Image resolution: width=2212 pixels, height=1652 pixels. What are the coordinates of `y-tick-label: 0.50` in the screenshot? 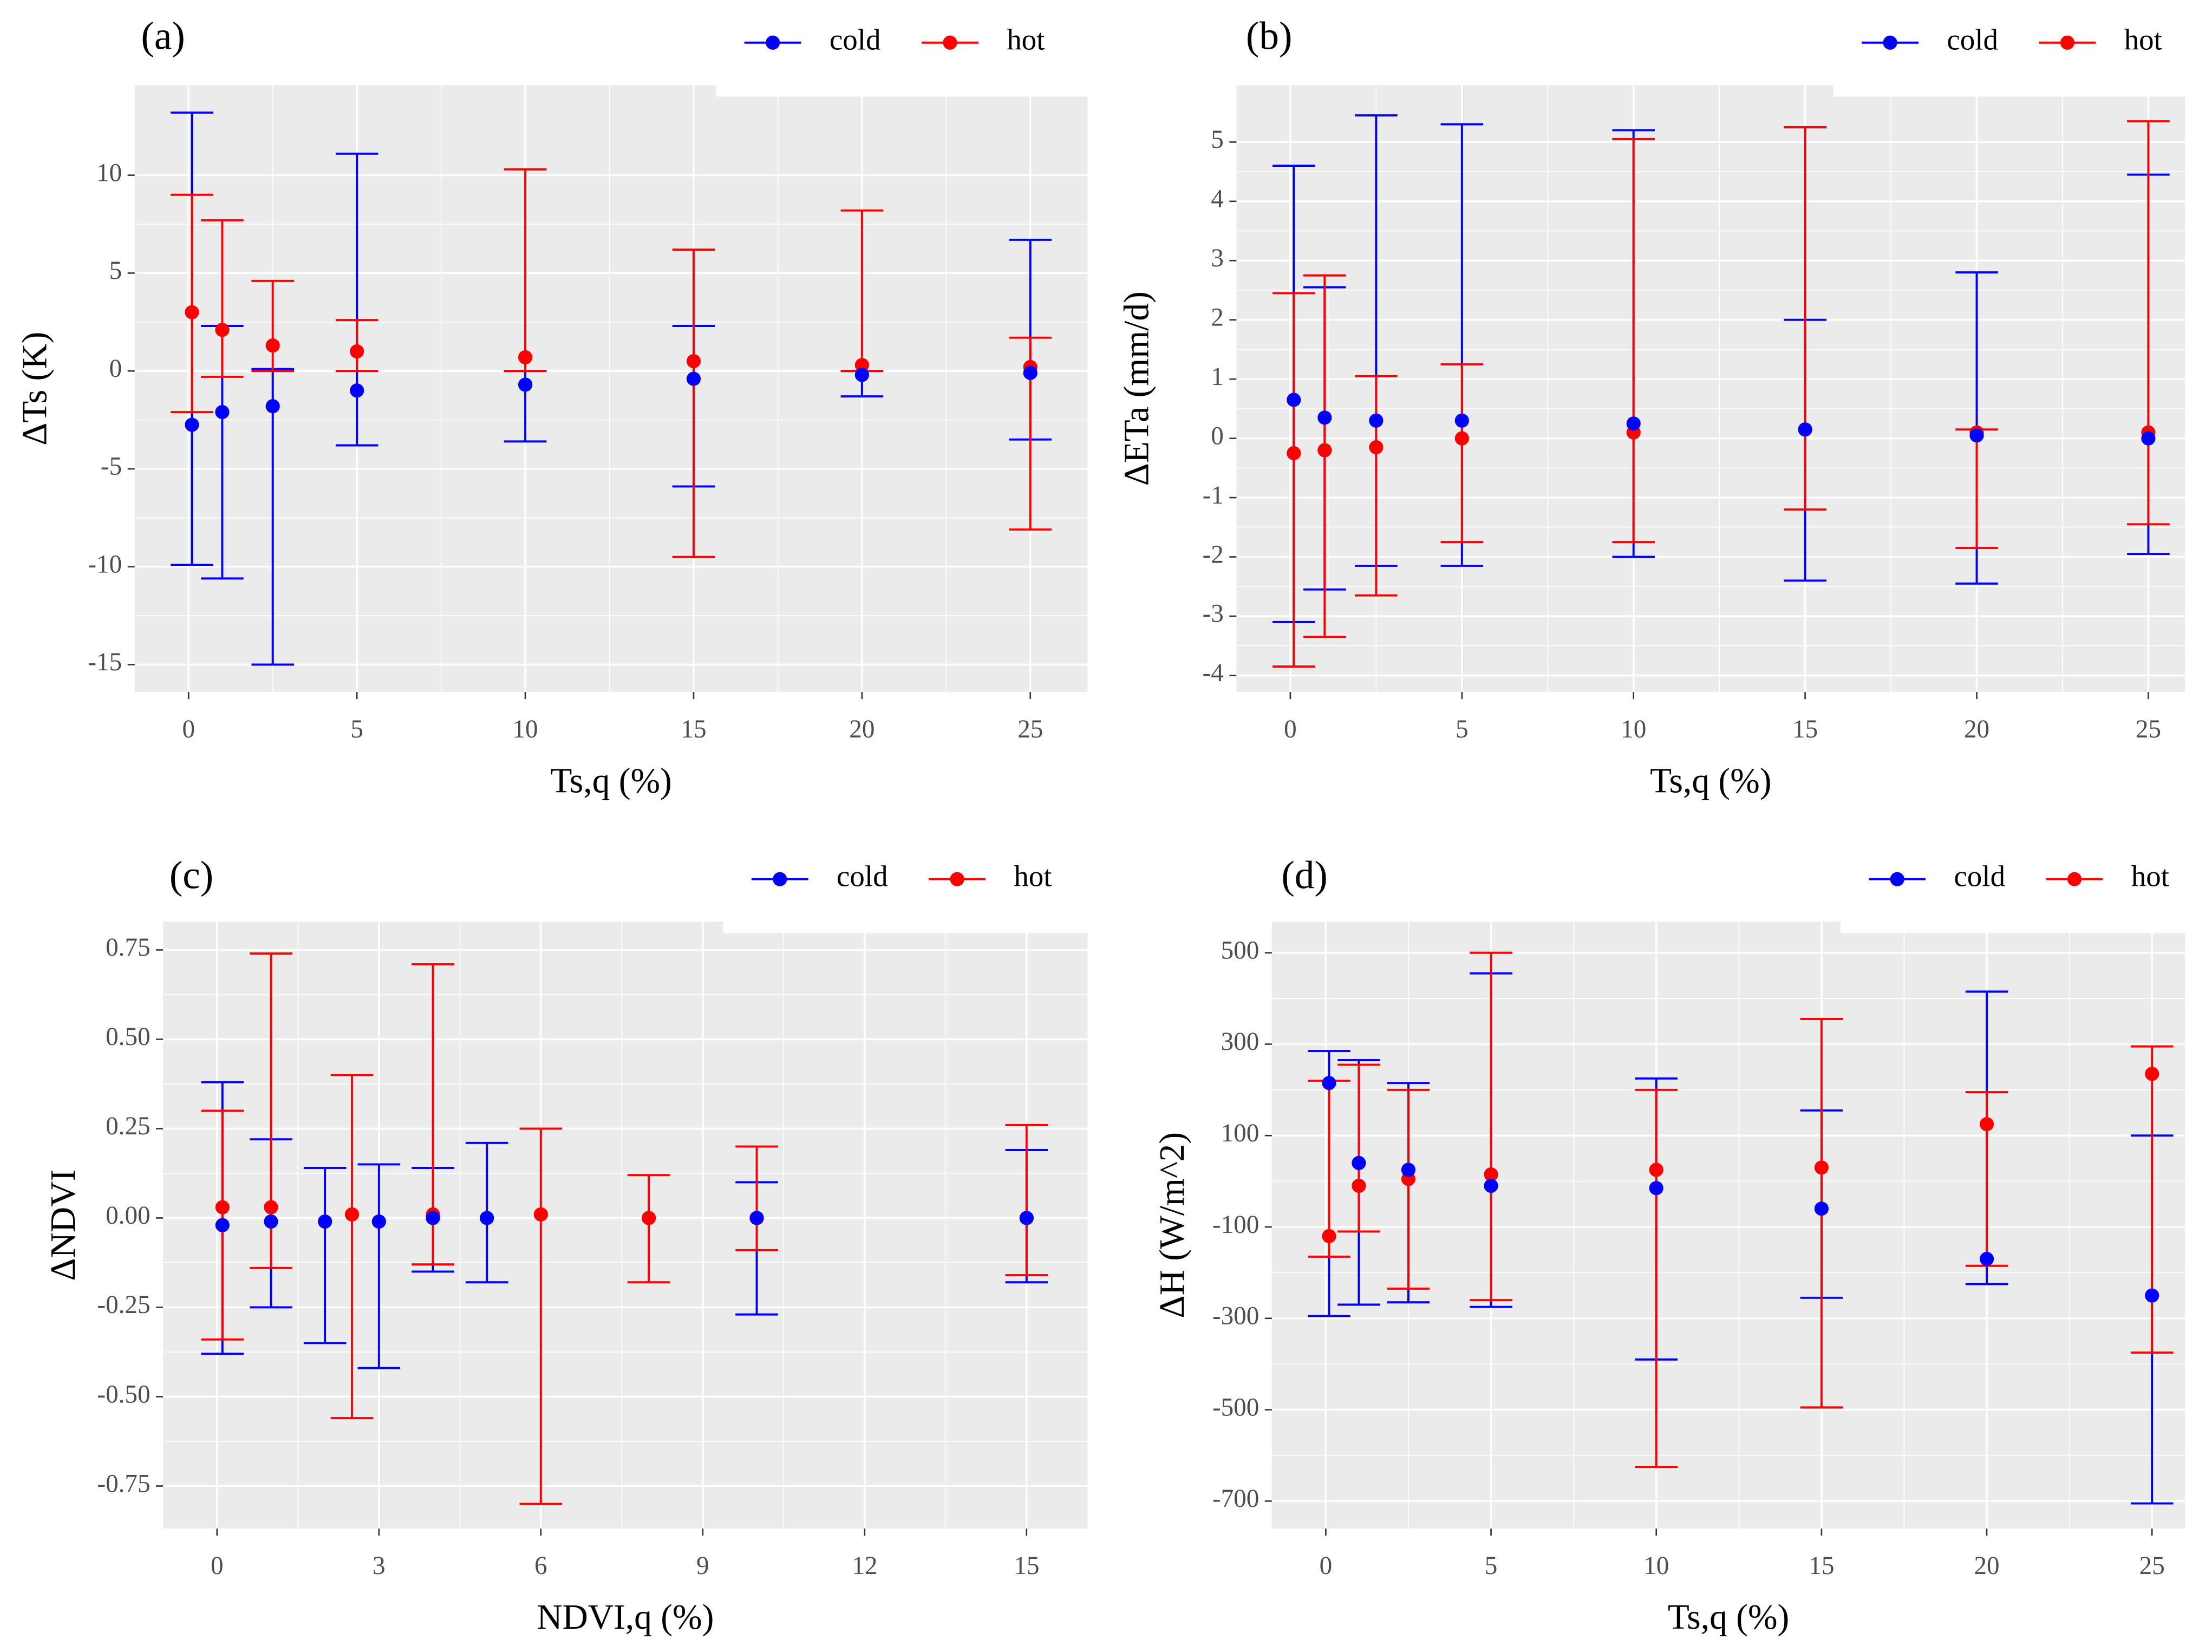 It's located at (128, 1037).